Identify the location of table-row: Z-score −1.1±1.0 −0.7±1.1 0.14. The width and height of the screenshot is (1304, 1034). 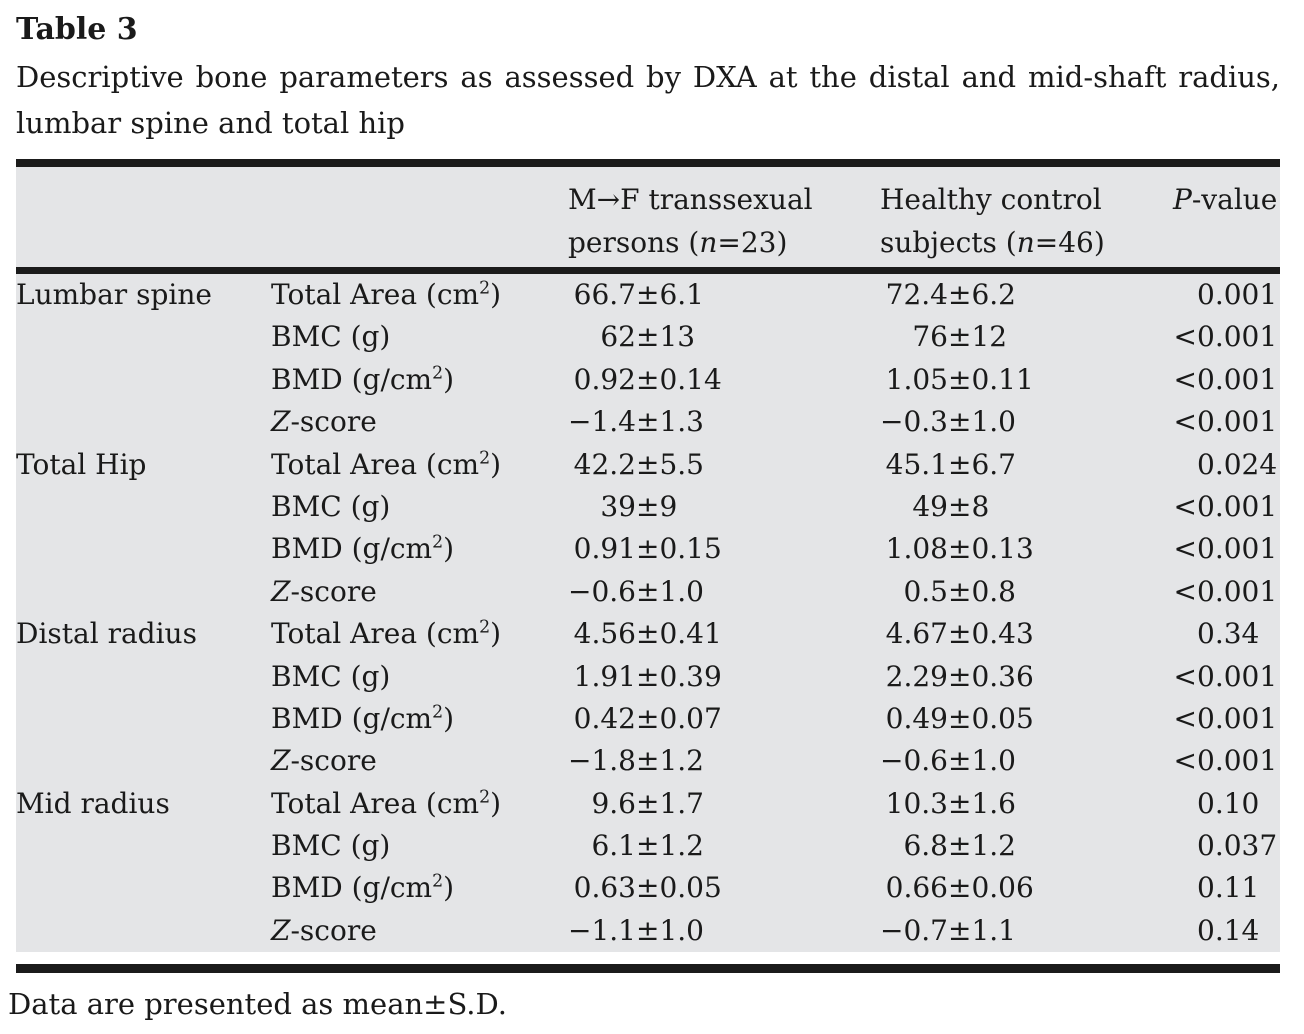
(648, 931).